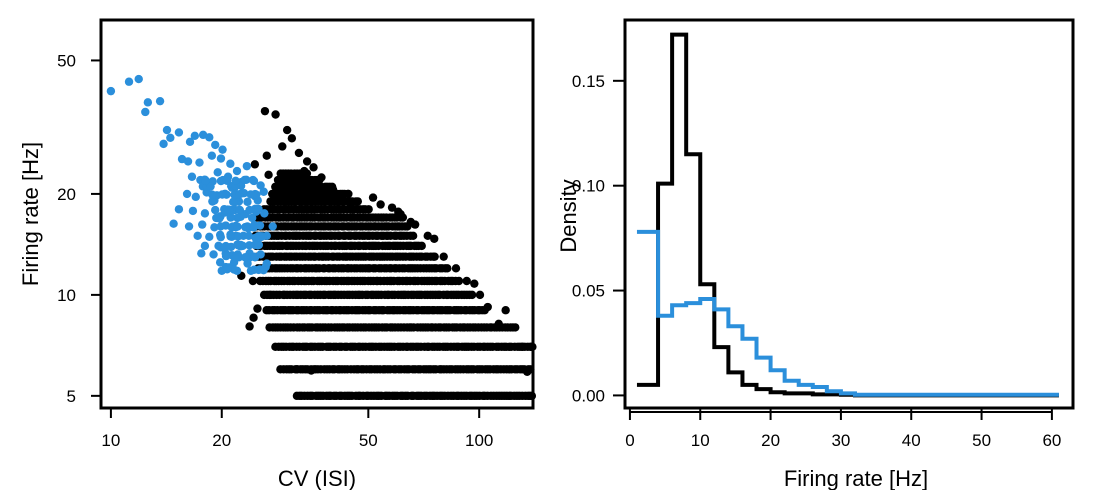 The height and width of the screenshot is (490, 1108). I want to click on histogram-x-tick-label: 60, so click(1051, 440).